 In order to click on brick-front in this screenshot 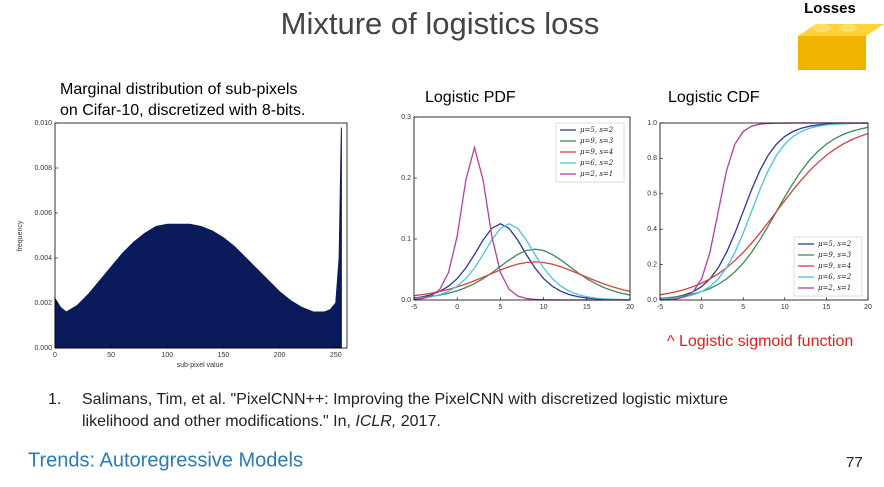, I will do `click(832, 53)`.